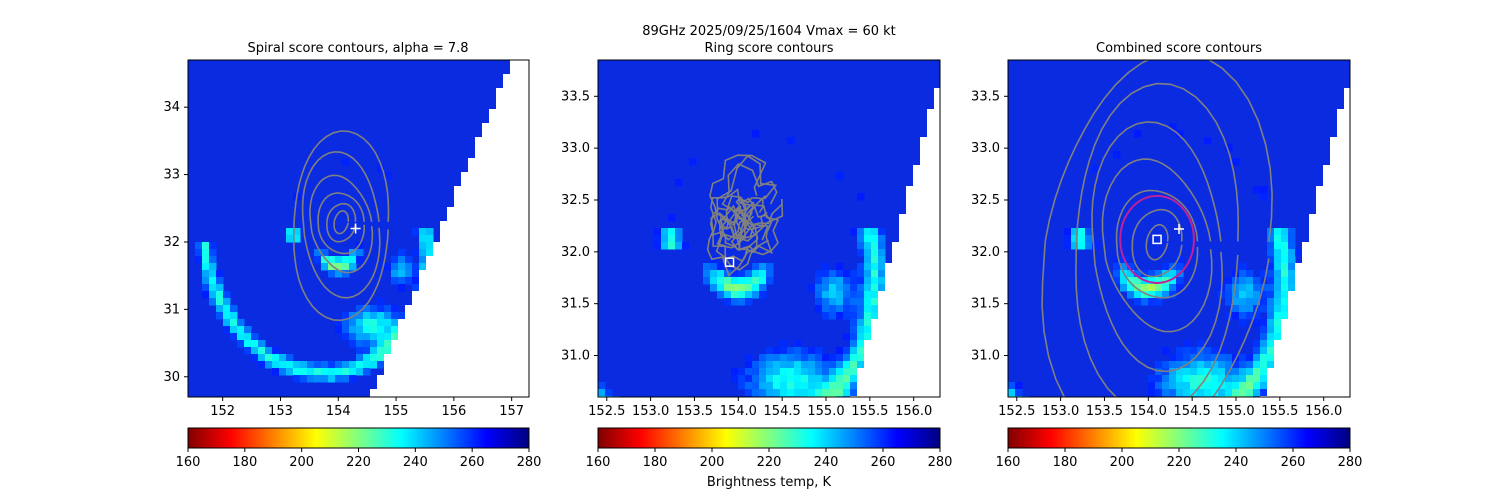 The width and height of the screenshot is (1500, 500). What do you see at coordinates (1060, 411) in the screenshot?
I see `x-tick-label: 153.0` at bounding box center [1060, 411].